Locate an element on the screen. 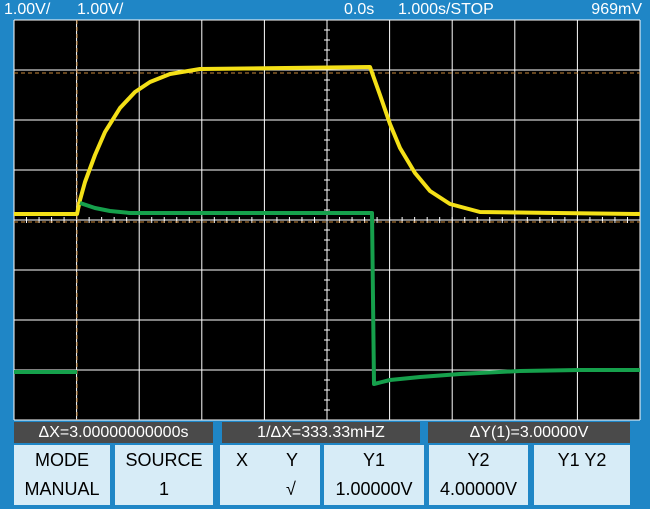 The height and width of the screenshot is (509, 650). button-value: 1 is located at coordinates (163, 489).